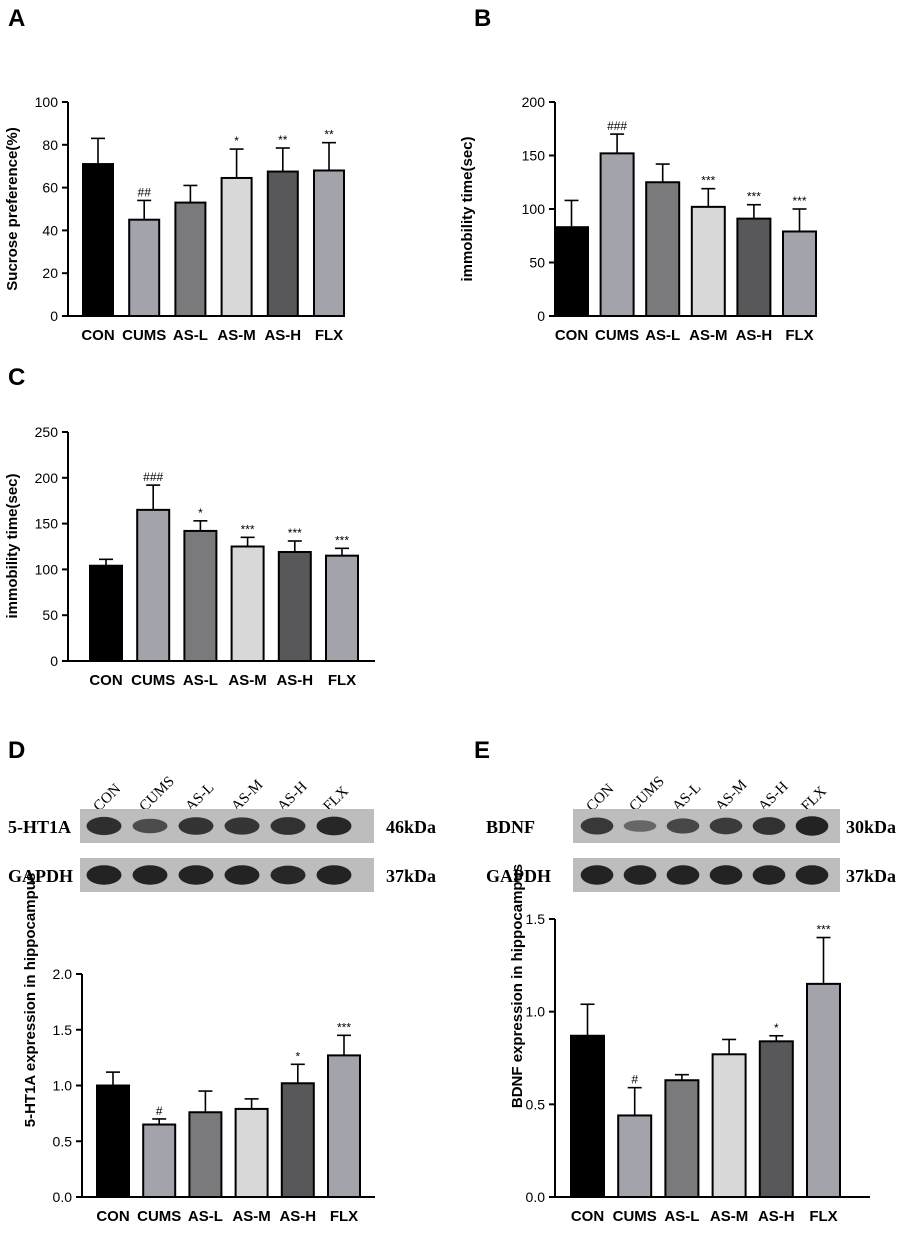 Image resolution: width=913 pixels, height=1248 pixels. What do you see at coordinates (411, 827) in the screenshot?
I see `molecular-weight-label: 46kDa` at bounding box center [411, 827].